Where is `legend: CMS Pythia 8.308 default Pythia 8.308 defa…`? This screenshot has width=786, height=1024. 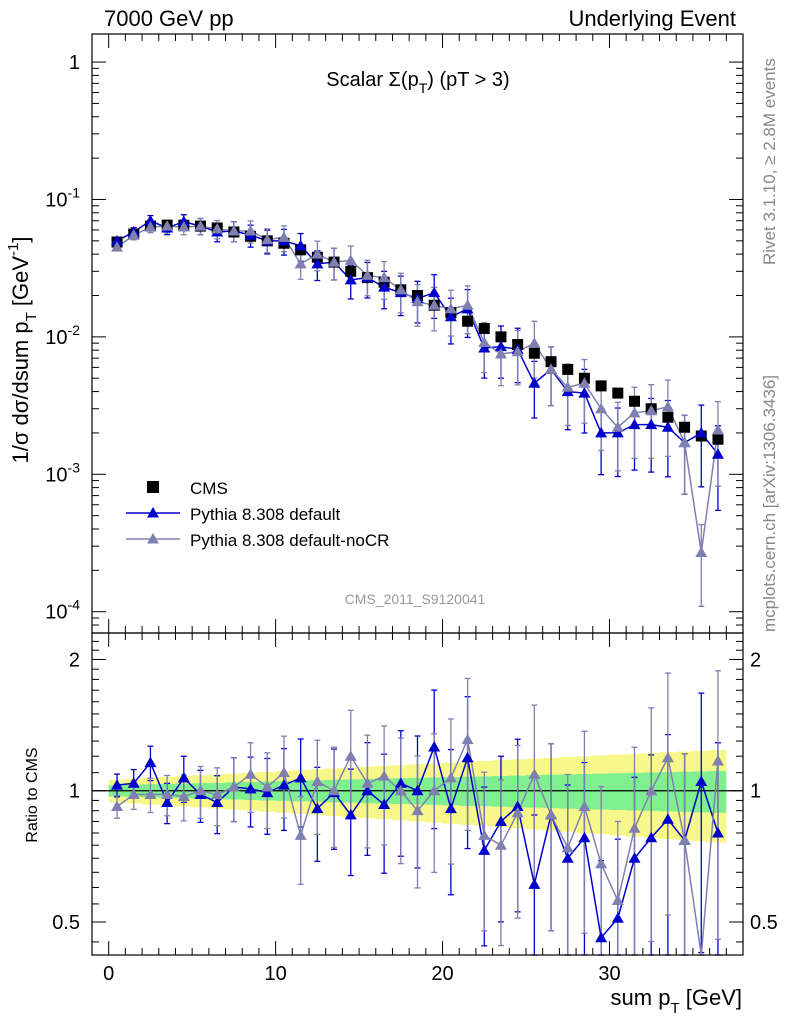
legend: CMS Pythia 8.308 default Pythia 8.308 defa… is located at coordinates (257, 514).